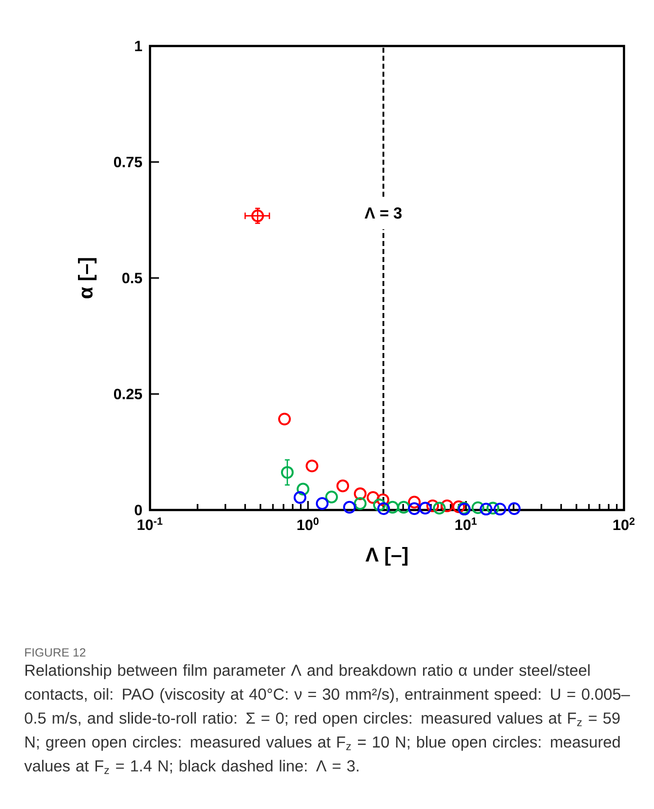 This screenshot has width=654, height=809. I want to click on y-tick-label: 0.5, so click(132, 278).